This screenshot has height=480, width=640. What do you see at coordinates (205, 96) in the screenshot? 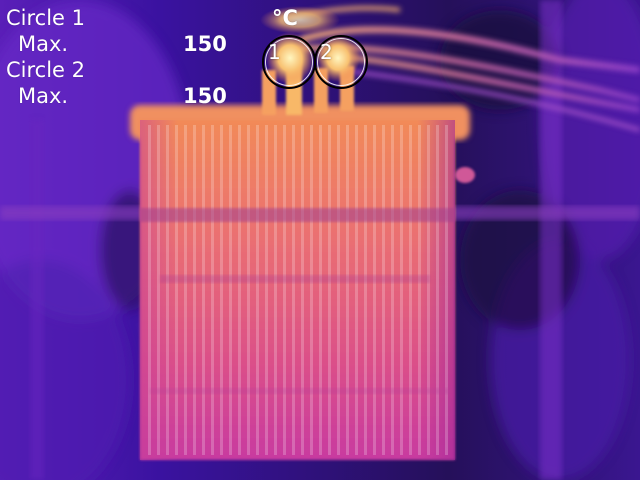
I see `circle2-max-value: 150` at bounding box center [205, 96].